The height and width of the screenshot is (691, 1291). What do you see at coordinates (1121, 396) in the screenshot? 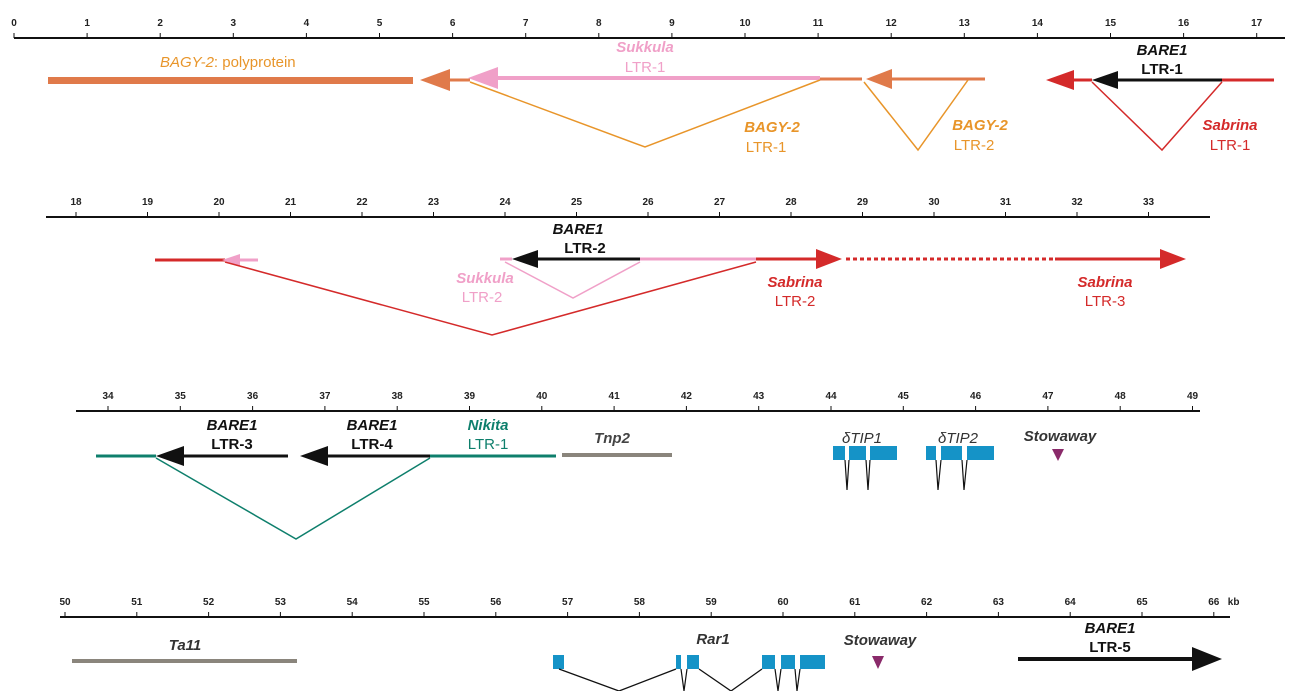
I see `scale-tick-label: 48` at bounding box center [1121, 396].